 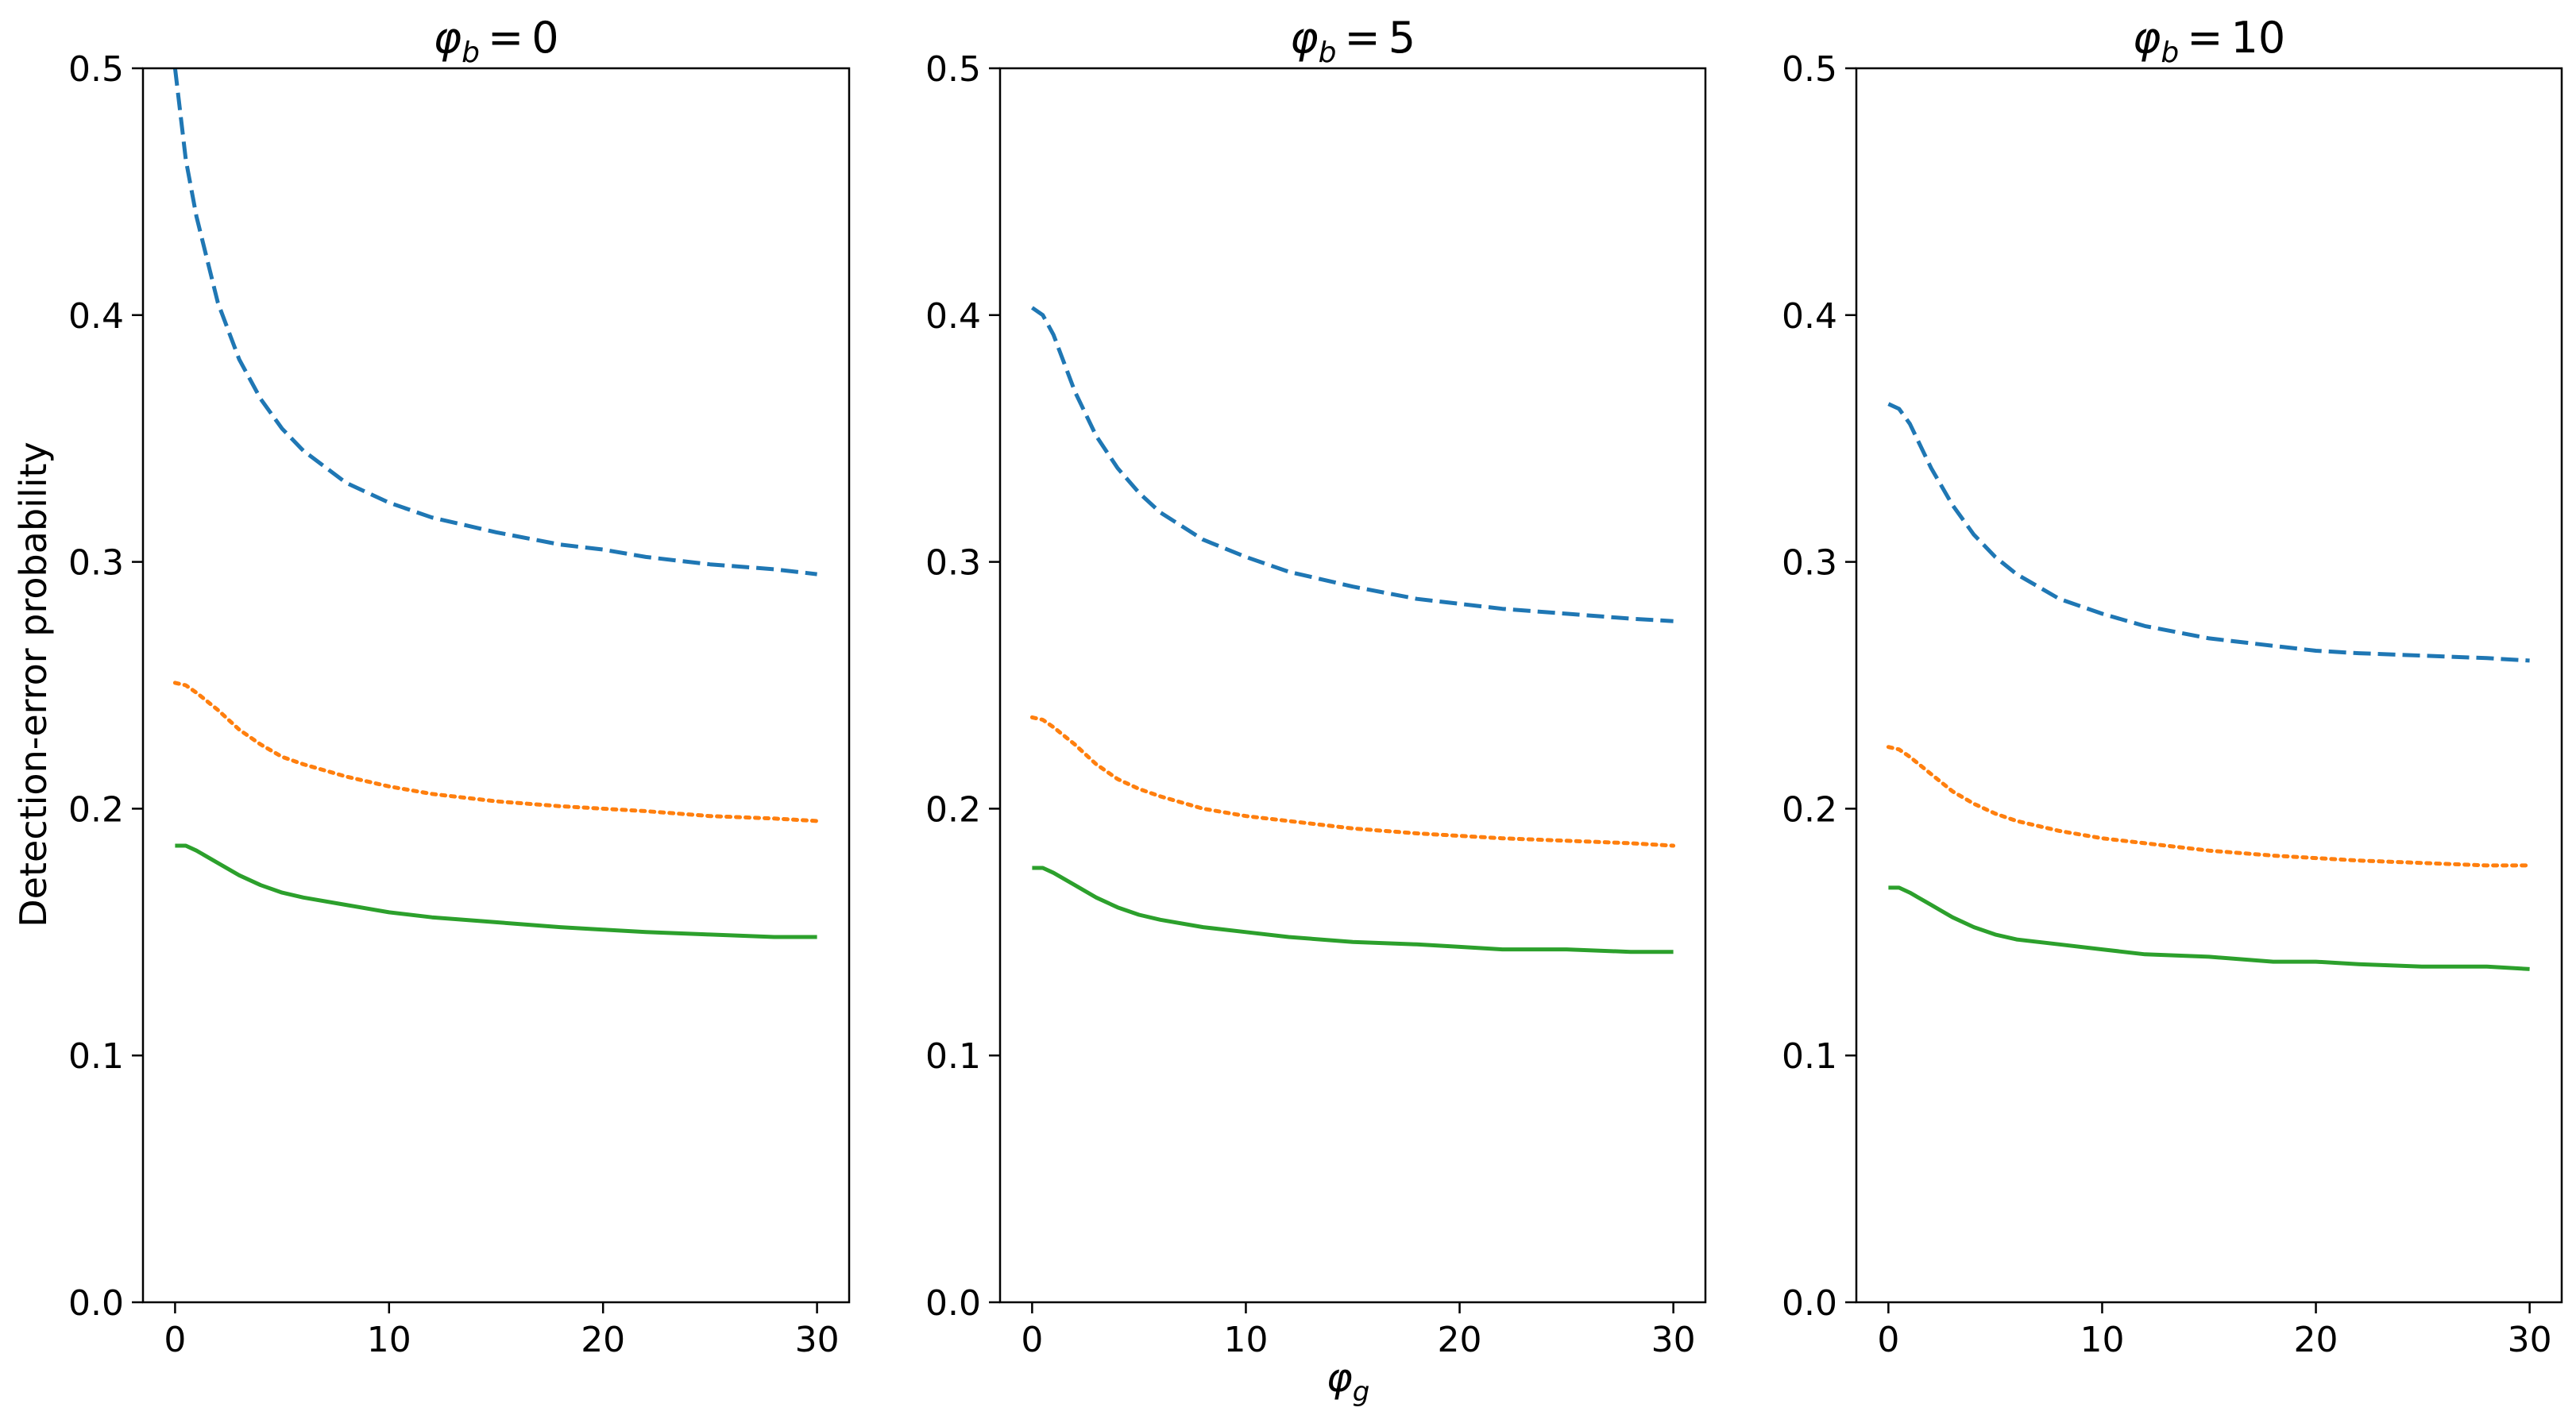 I want to click on panel-1-ytick-label-3: 0.3, so click(x=953, y=563).